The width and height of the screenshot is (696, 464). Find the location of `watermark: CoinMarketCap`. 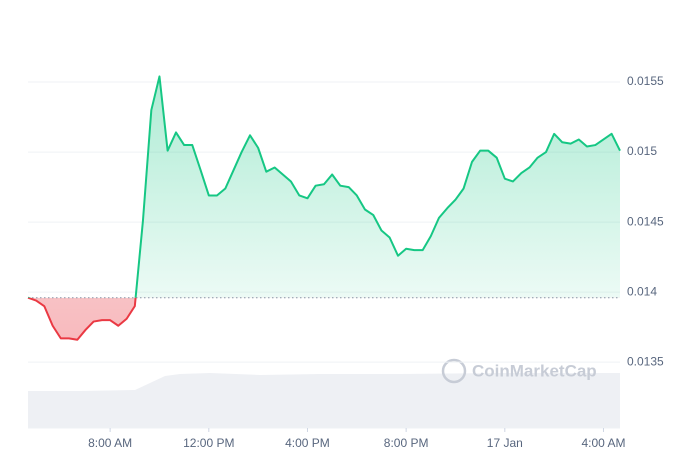

watermark: CoinMarketCap is located at coordinates (519, 371).